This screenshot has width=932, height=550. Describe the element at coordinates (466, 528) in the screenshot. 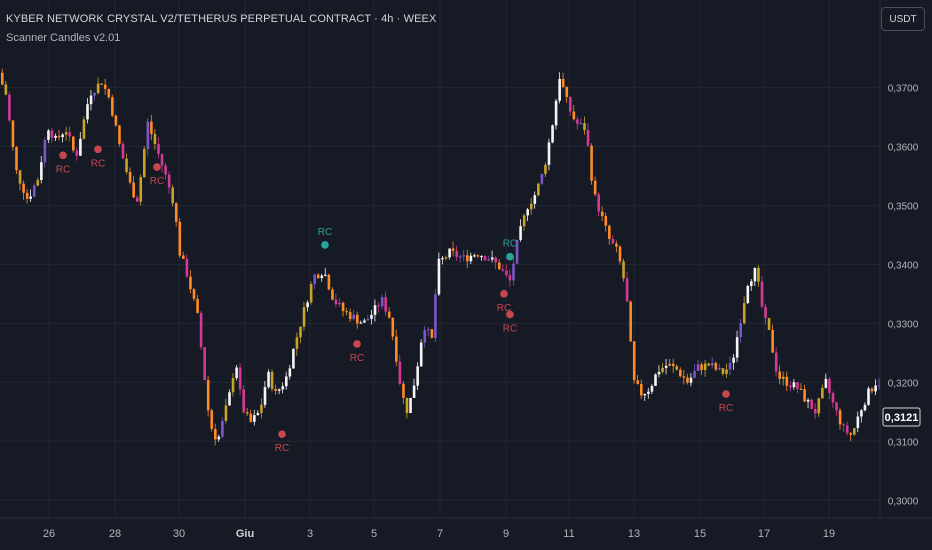

I see `time-axis: 26 28 30 Giu 3 5 7 9 11 13 15 17 19` at that location.